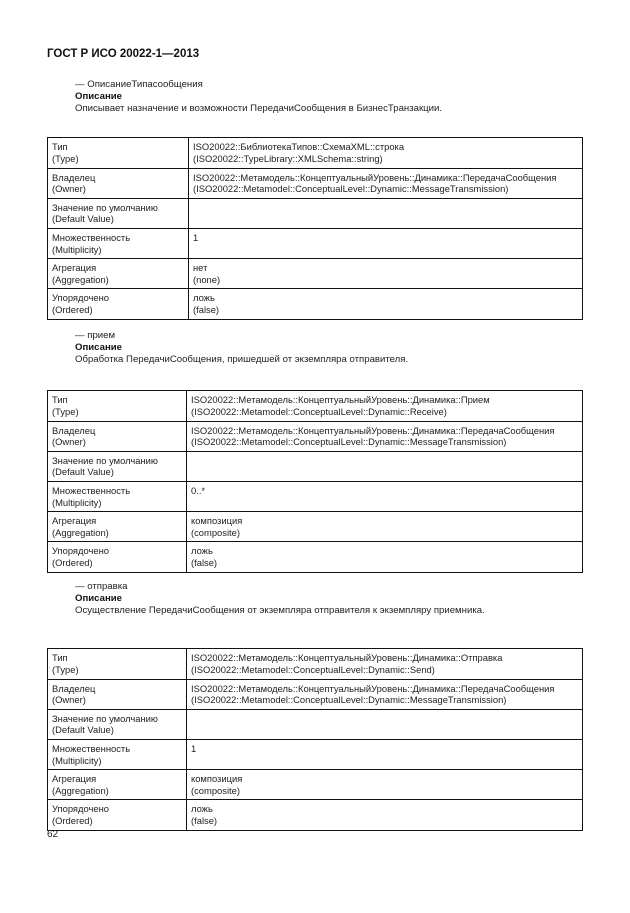 The width and height of the screenshot is (630, 913). I want to click on table-row: Множественность (Multiplicity) 1, so click(315, 754).